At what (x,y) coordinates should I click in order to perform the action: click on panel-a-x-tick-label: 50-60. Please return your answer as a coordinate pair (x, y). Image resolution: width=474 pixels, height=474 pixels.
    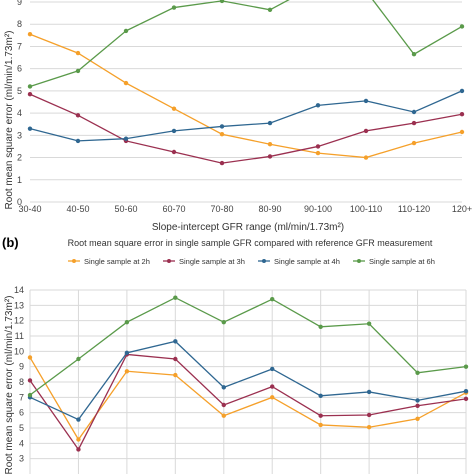
    Looking at the image, I should click on (125, 209).